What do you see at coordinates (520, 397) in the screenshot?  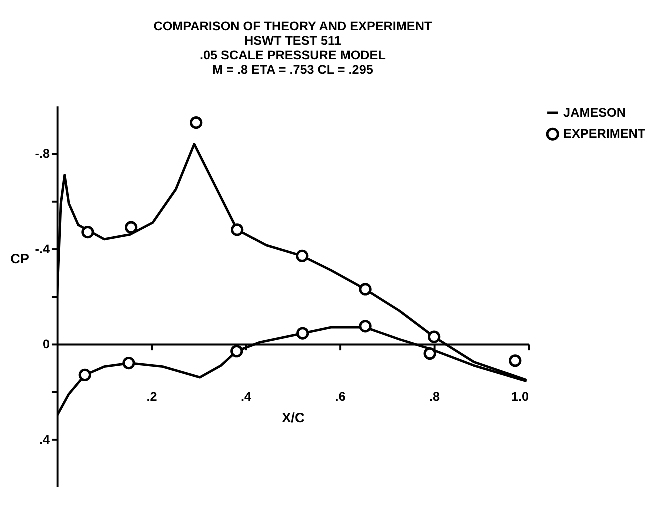 I see `x-tick-label: 1.0` at bounding box center [520, 397].